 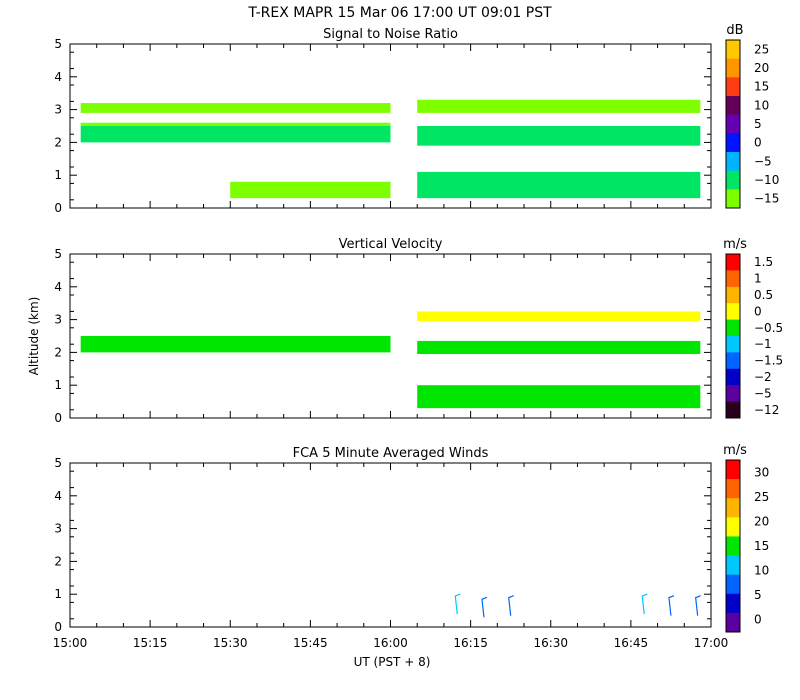 What do you see at coordinates (763, 377) in the screenshot?
I see `colorbar-label: −2` at bounding box center [763, 377].